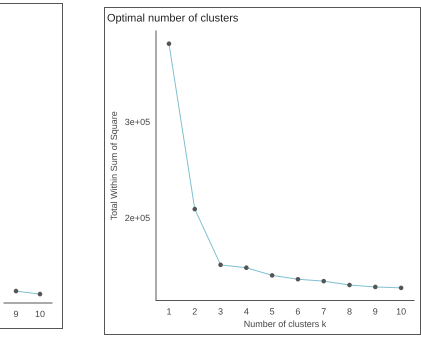 The image size is (421, 338). What do you see at coordinates (137, 218) in the screenshot?
I see `y-tick-label: 2e+05` at bounding box center [137, 218].